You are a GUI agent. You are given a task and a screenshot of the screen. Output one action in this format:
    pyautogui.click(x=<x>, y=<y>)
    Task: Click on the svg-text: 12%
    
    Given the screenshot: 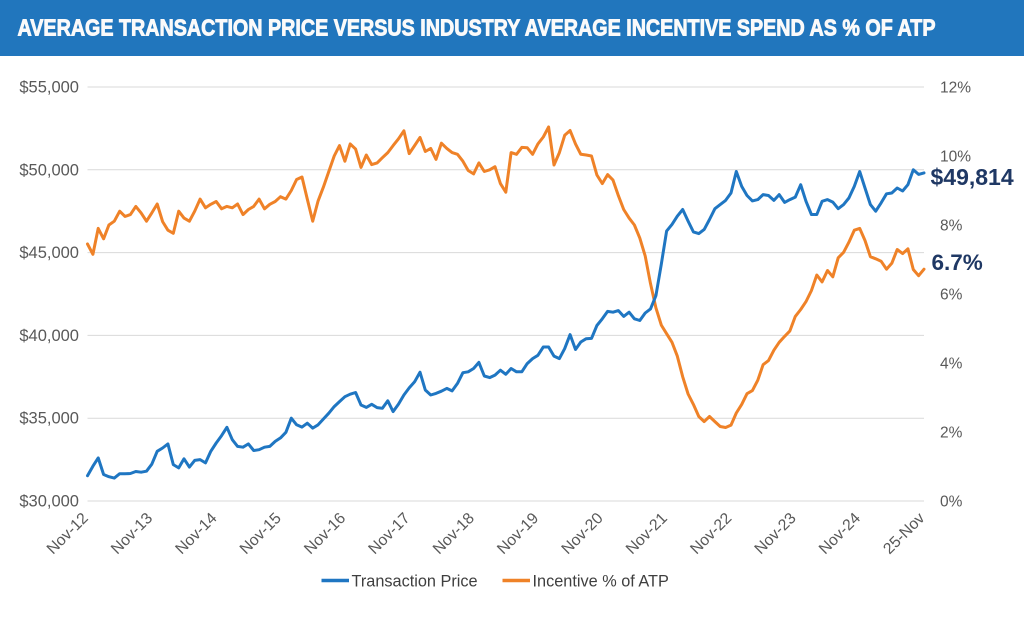 What is the action you would take?
    pyautogui.click(x=955, y=88)
    